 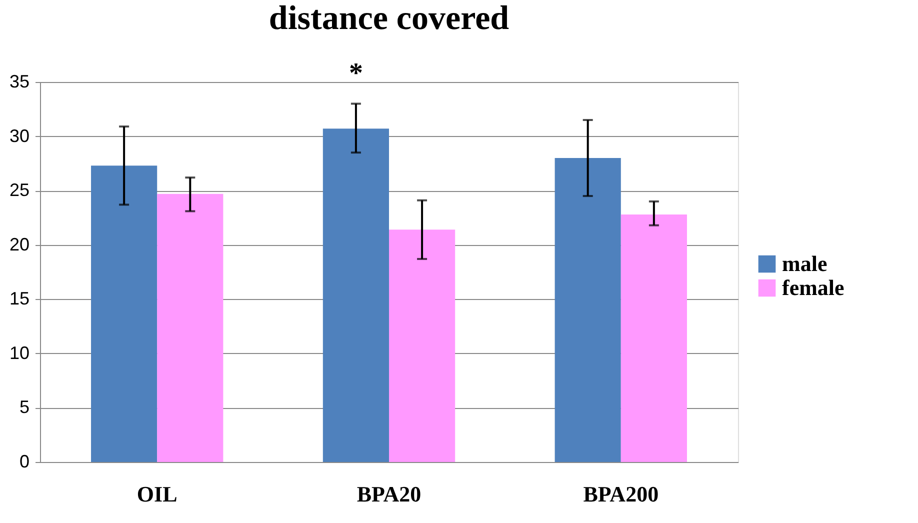 What do you see at coordinates (805, 263) in the screenshot?
I see `legend-label: male` at bounding box center [805, 263].